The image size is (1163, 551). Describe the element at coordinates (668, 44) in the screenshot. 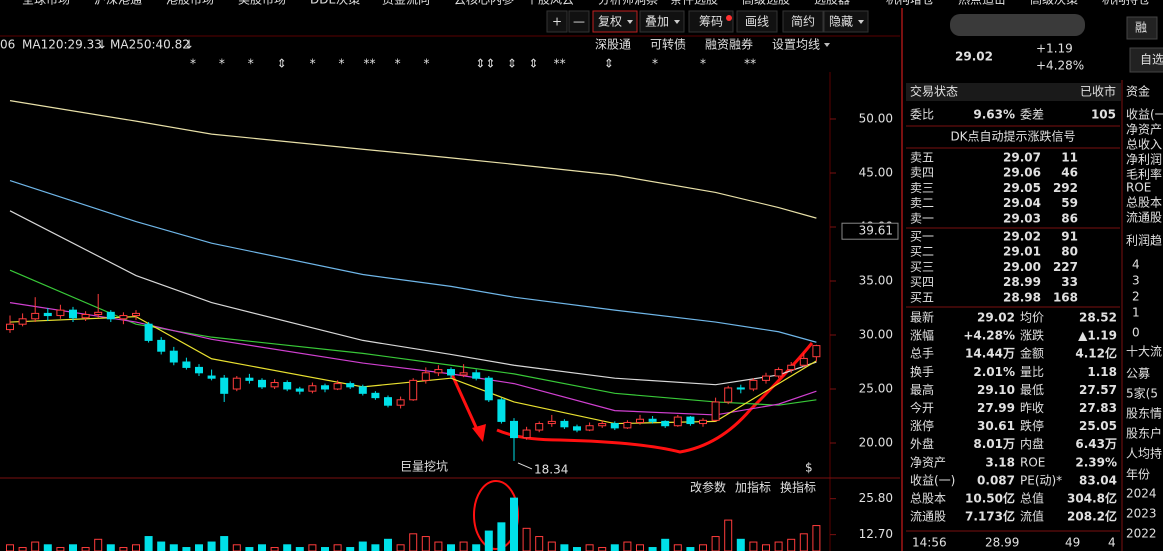

I see `chart-link: 可转债` at that location.